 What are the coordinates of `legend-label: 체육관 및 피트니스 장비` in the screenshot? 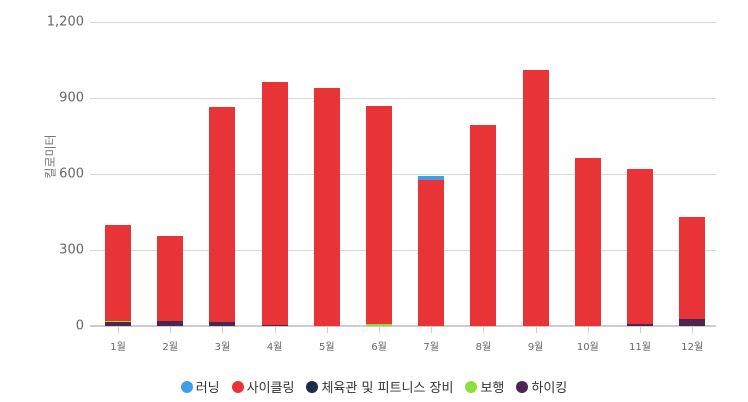 It's located at (387, 388).